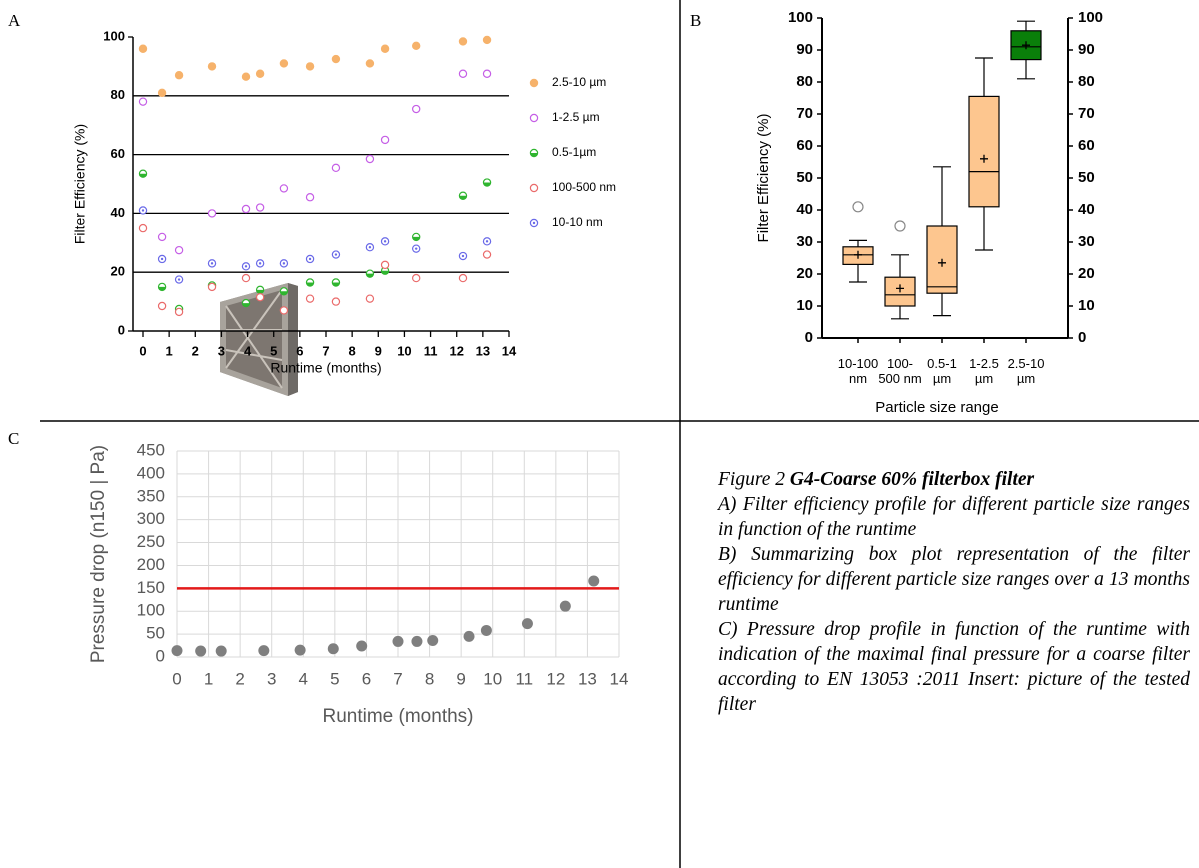 Image resolution: width=1199 pixels, height=868 pixels. I want to click on y-tick-label: 200, so click(151, 564).